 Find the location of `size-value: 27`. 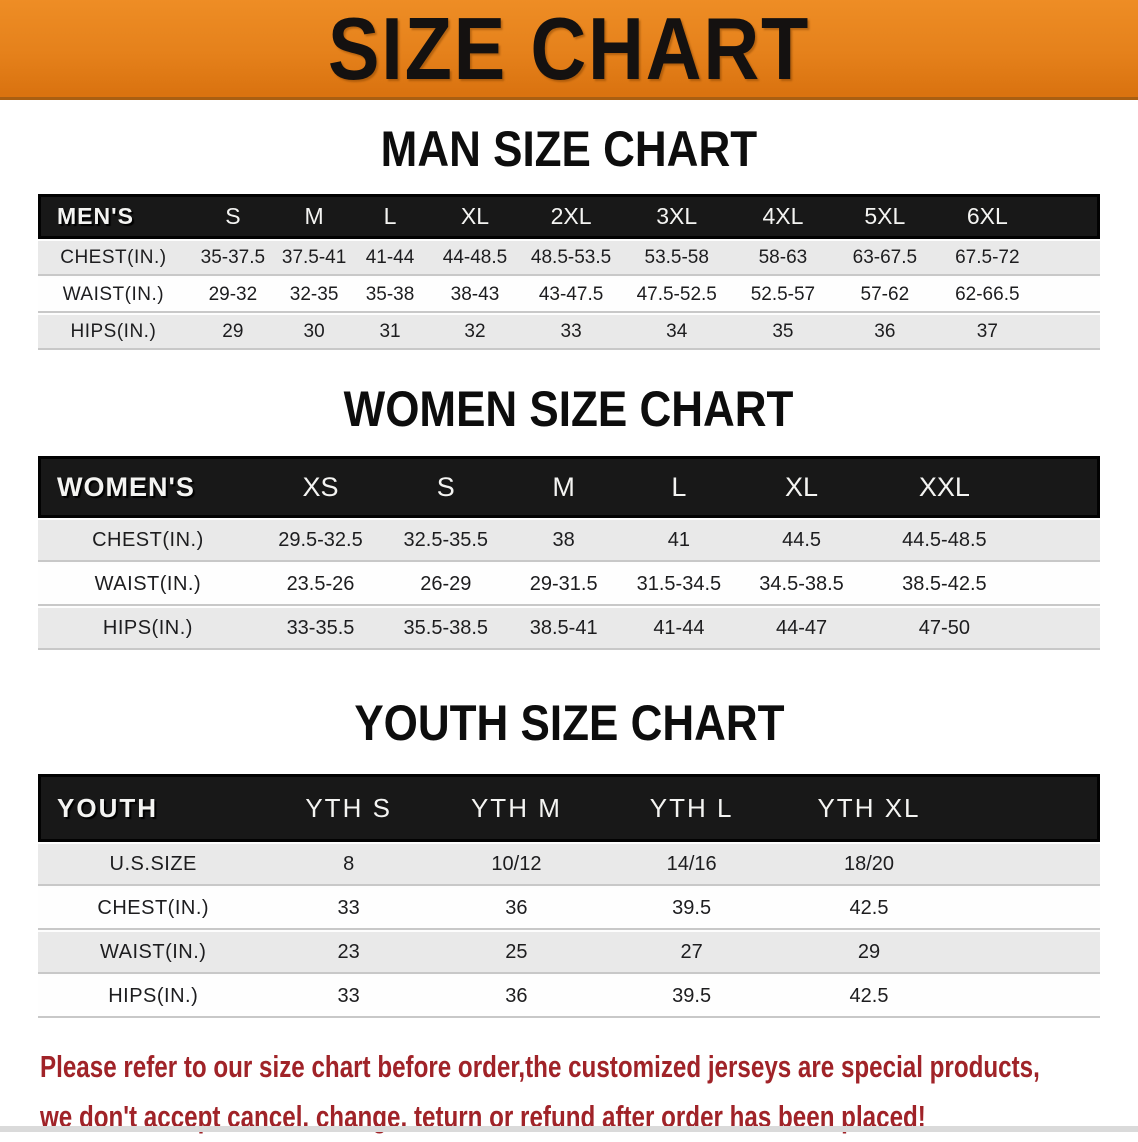

size-value: 27 is located at coordinates (692, 952).